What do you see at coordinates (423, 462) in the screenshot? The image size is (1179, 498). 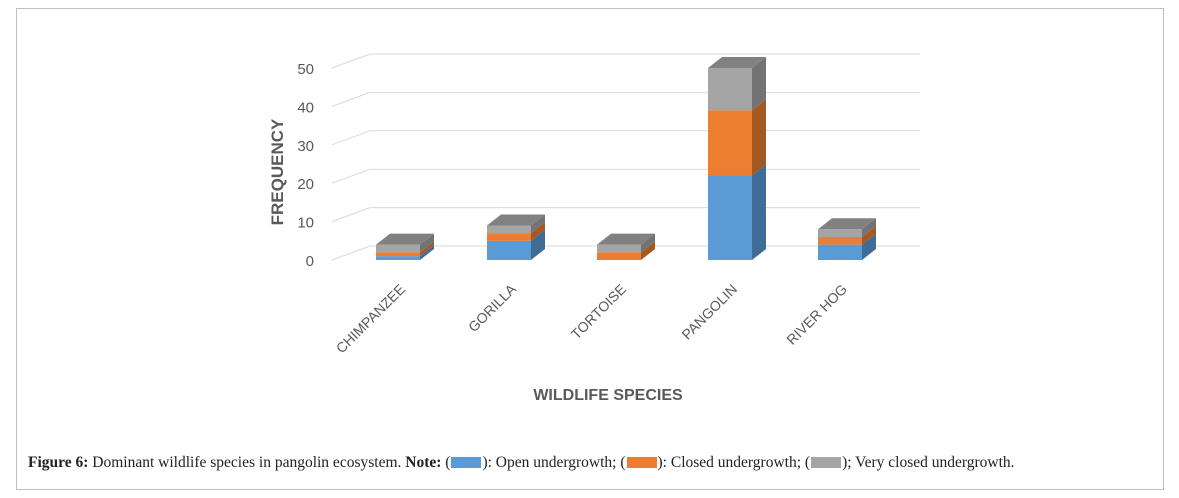 I see `note-label: Note:` at bounding box center [423, 462].